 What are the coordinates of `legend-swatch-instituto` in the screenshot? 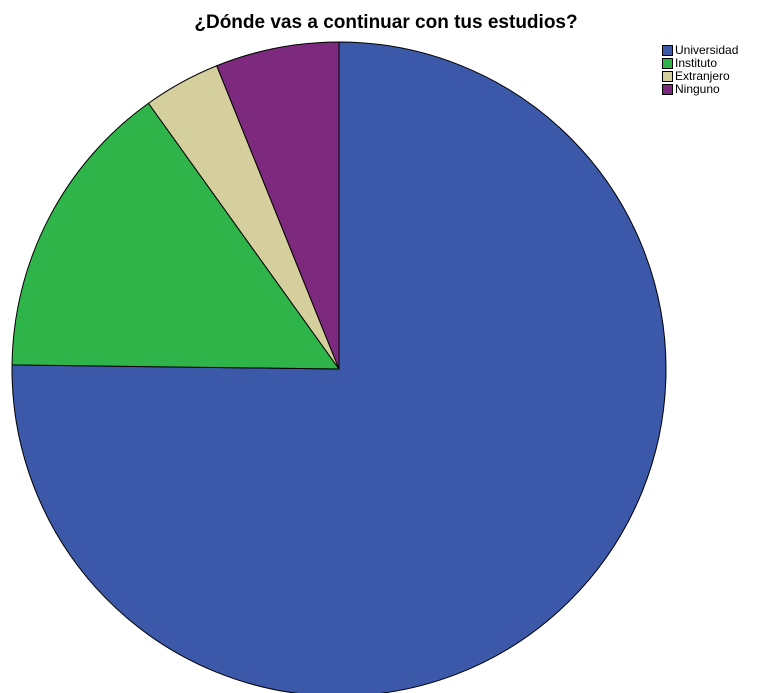 It's located at (667, 63).